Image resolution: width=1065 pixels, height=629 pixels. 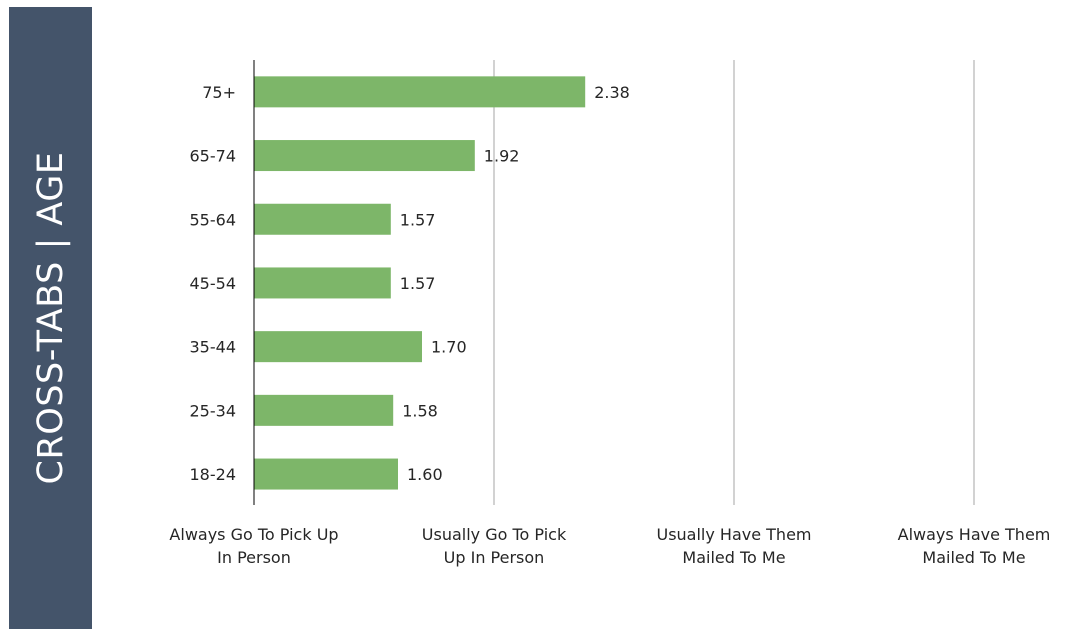 What do you see at coordinates (213, 283) in the screenshot?
I see `category-label: 45-54` at bounding box center [213, 283].